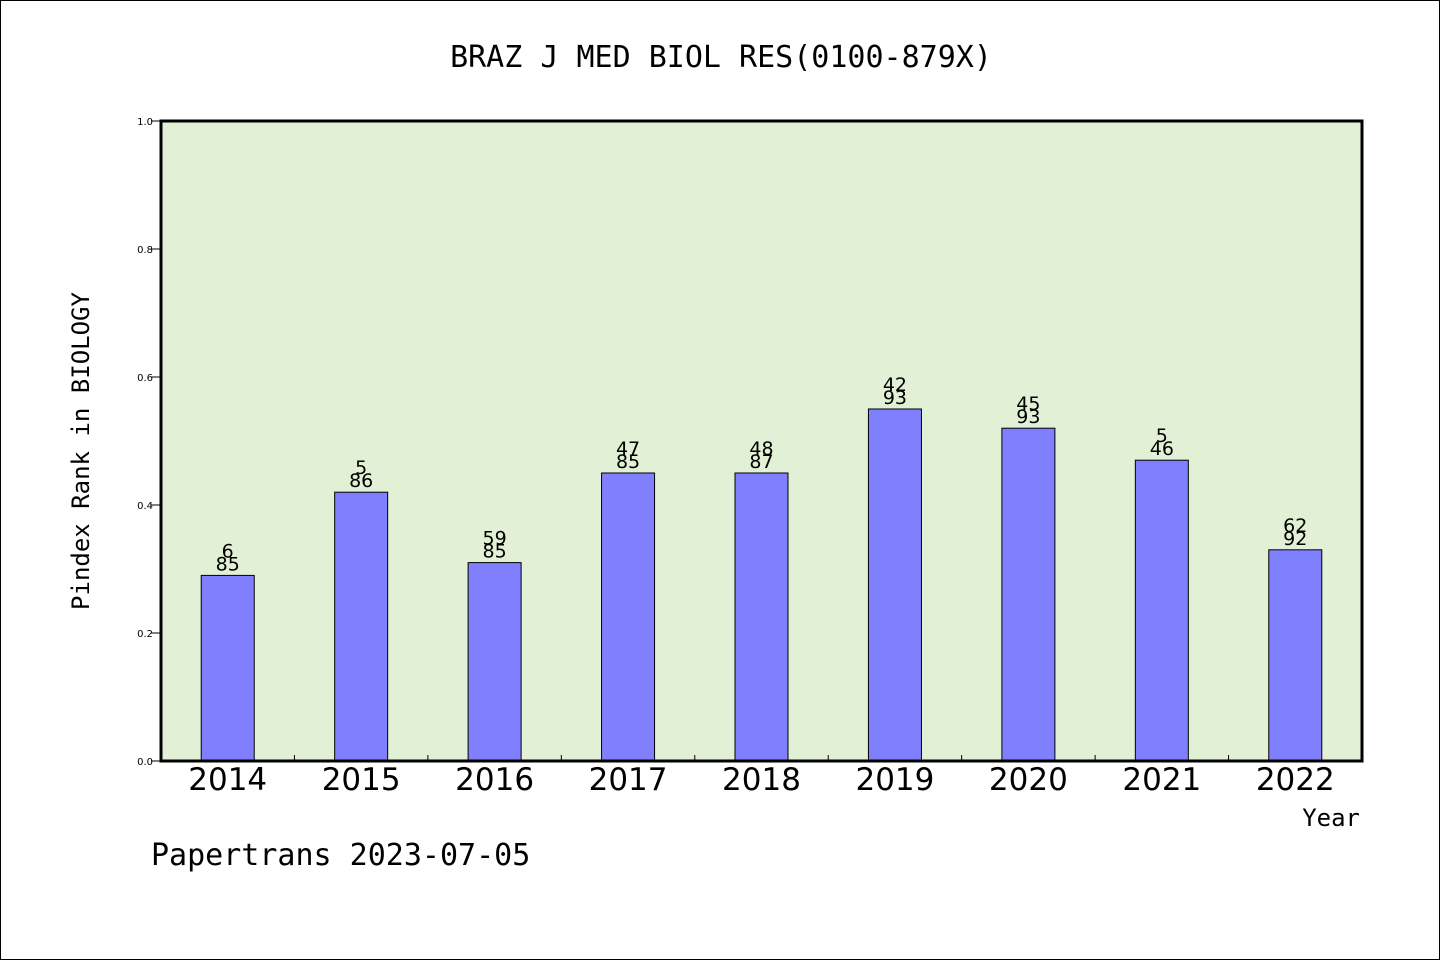 This screenshot has width=1440, height=960. I want to click on bar-2015, so click(361, 626).